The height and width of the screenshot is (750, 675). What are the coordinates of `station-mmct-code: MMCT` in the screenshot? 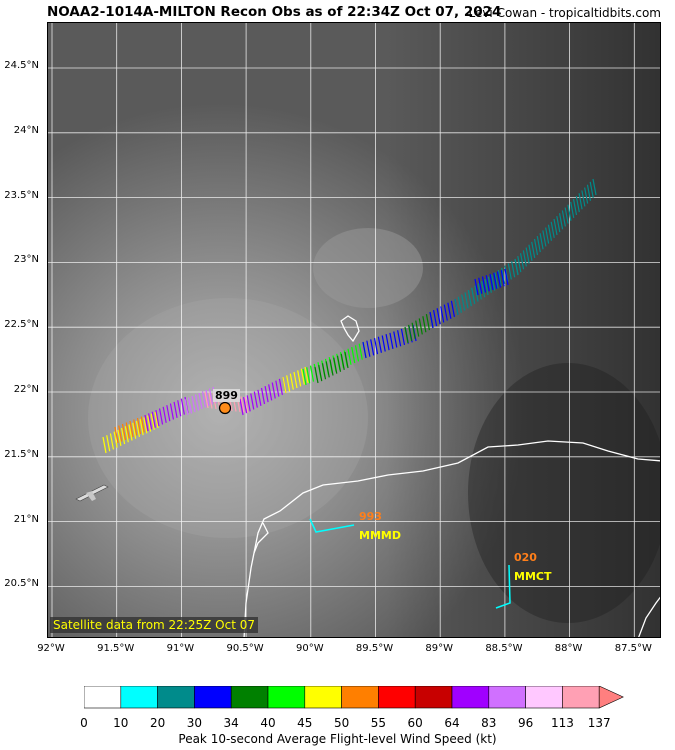 It's located at (533, 576).